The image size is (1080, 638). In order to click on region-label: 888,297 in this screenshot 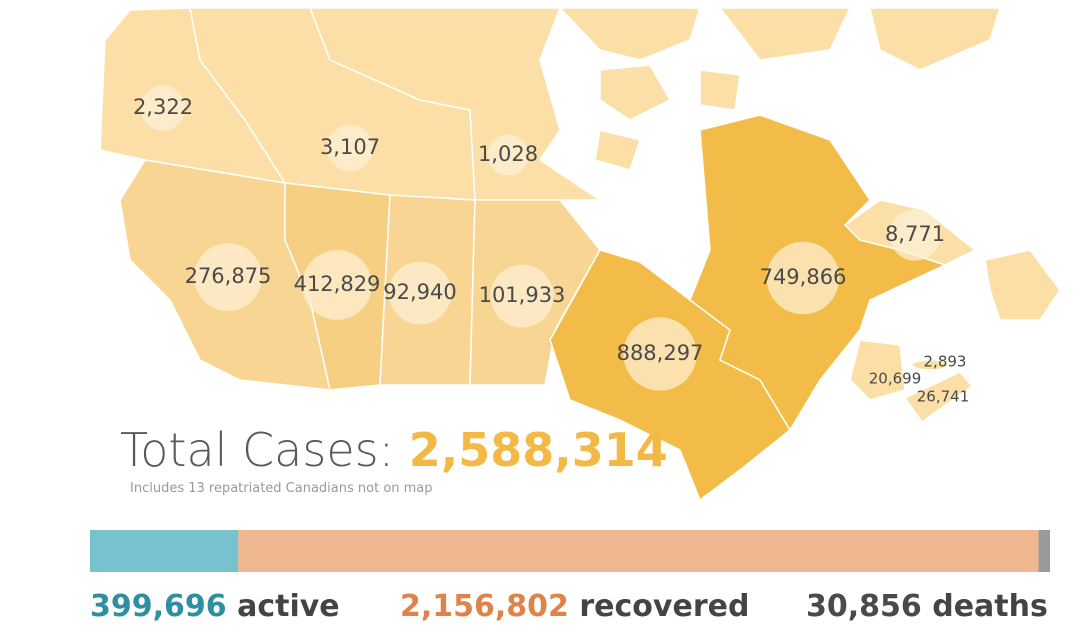, I will do `click(660, 353)`.